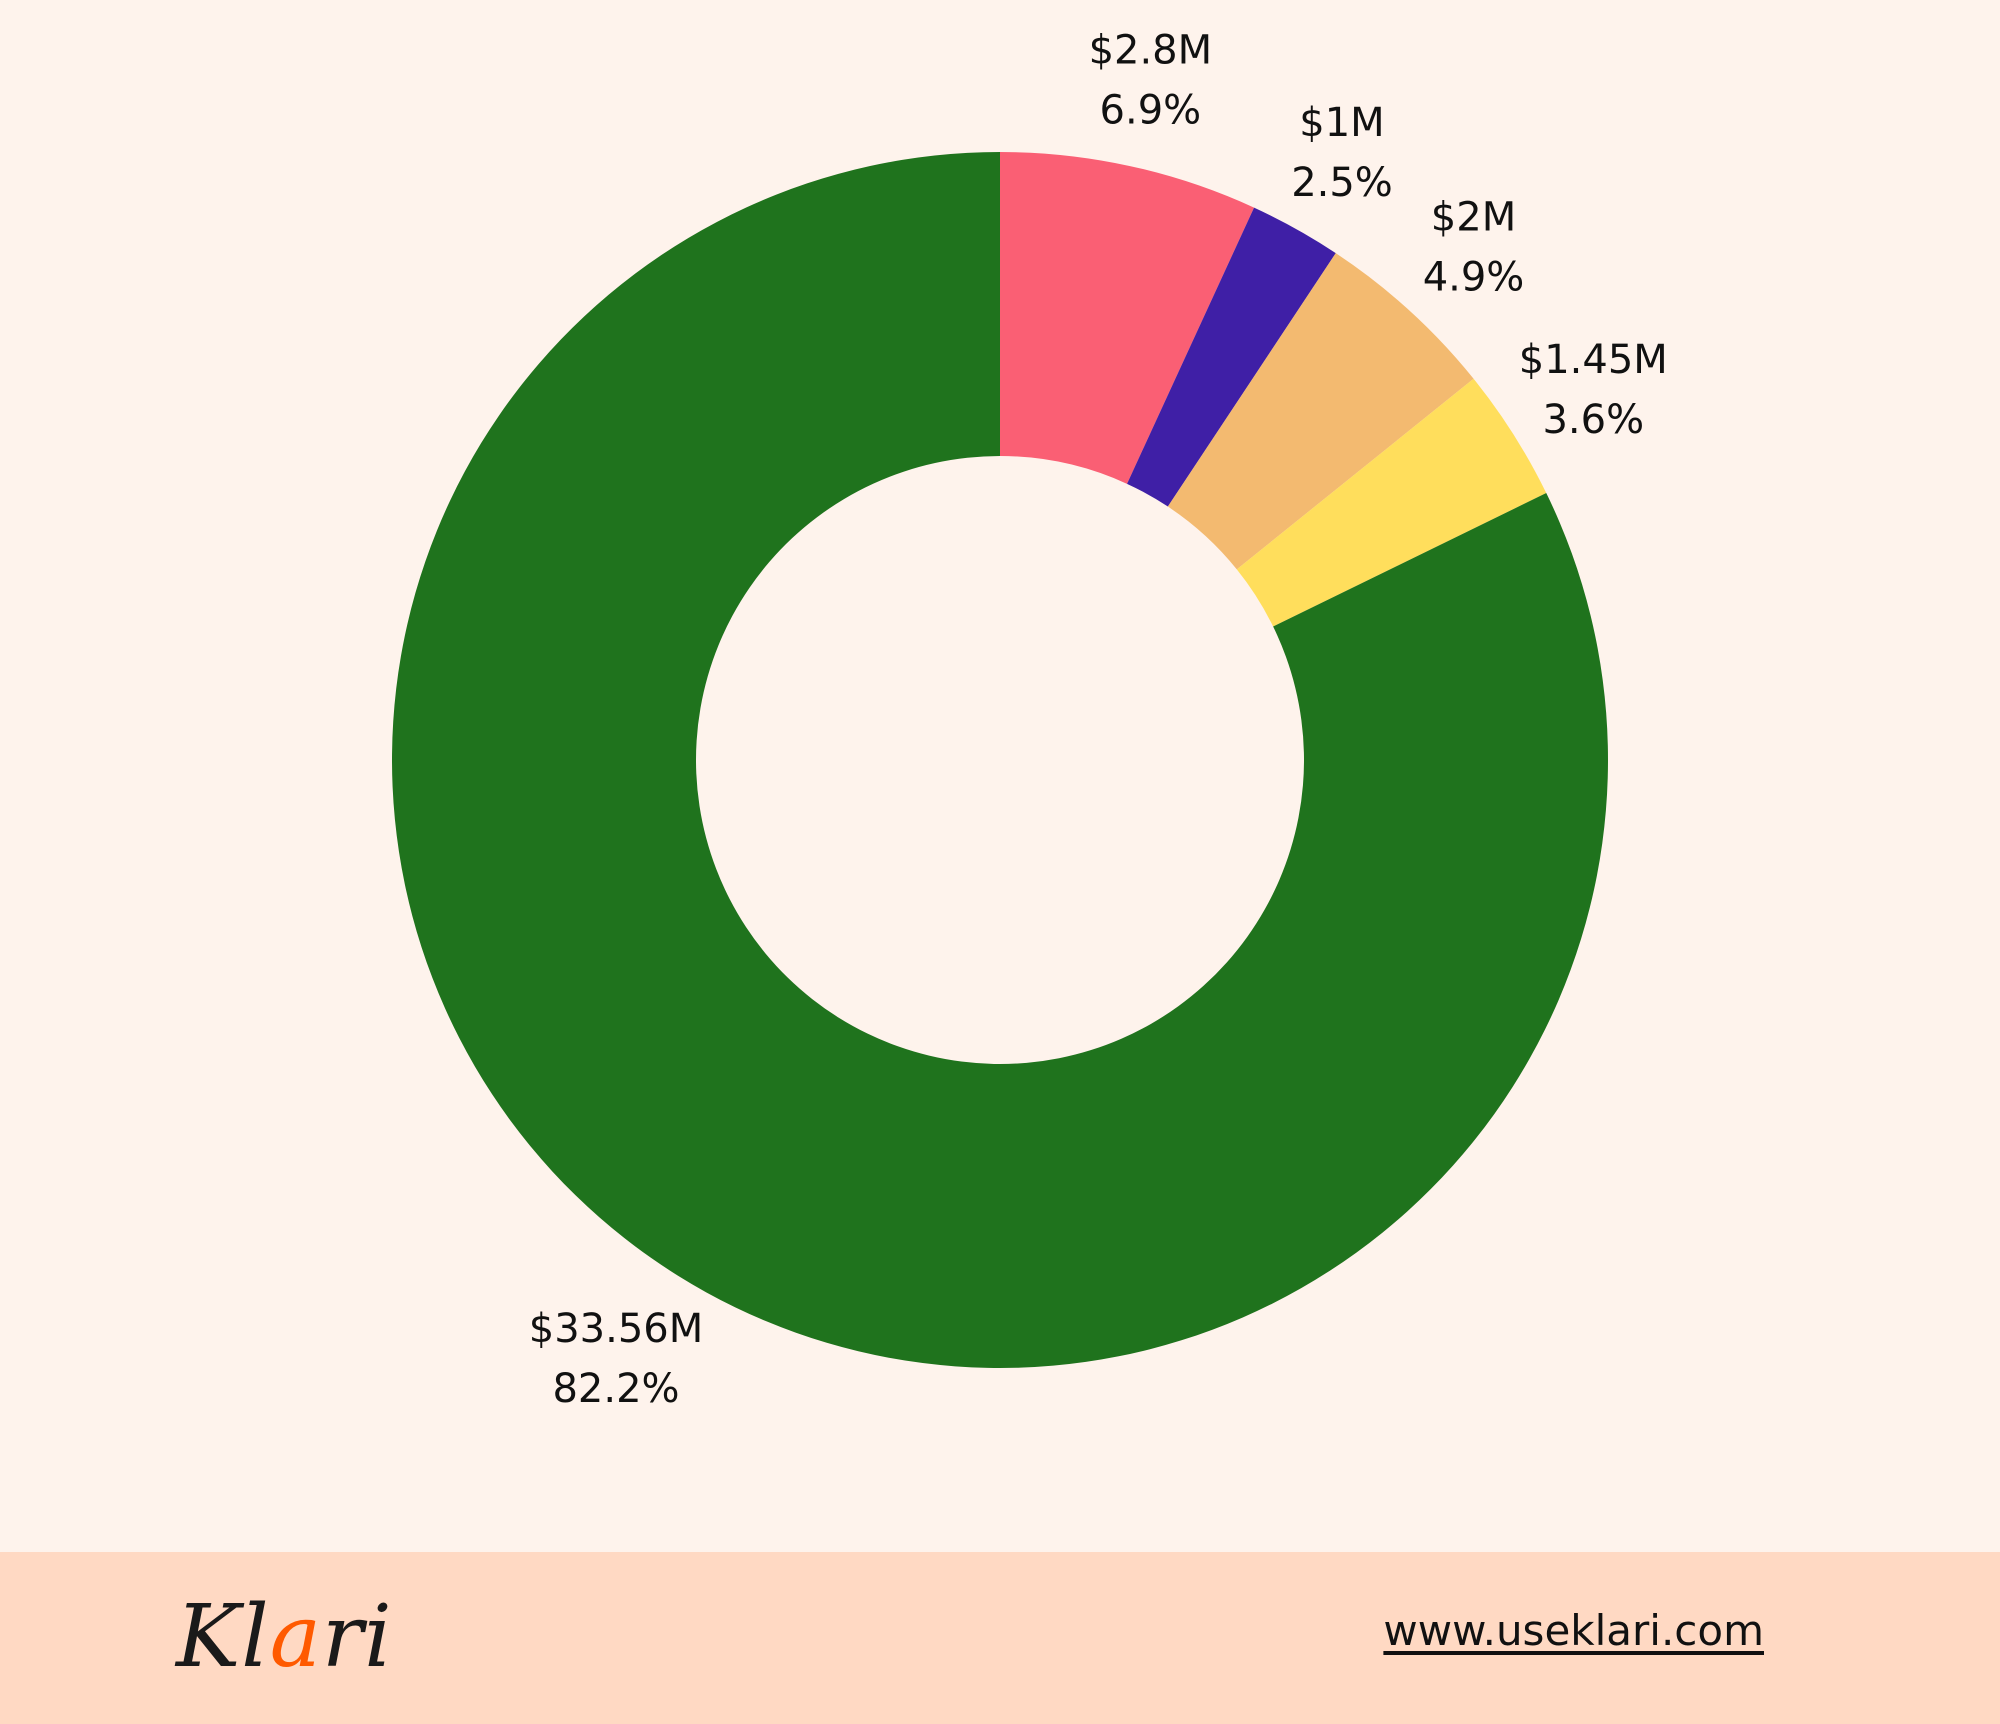 The width and height of the screenshot is (2000, 1724). What do you see at coordinates (1474, 277) in the screenshot?
I see `slice-percent-label: 4.9%` at bounding box center [1474, 277].